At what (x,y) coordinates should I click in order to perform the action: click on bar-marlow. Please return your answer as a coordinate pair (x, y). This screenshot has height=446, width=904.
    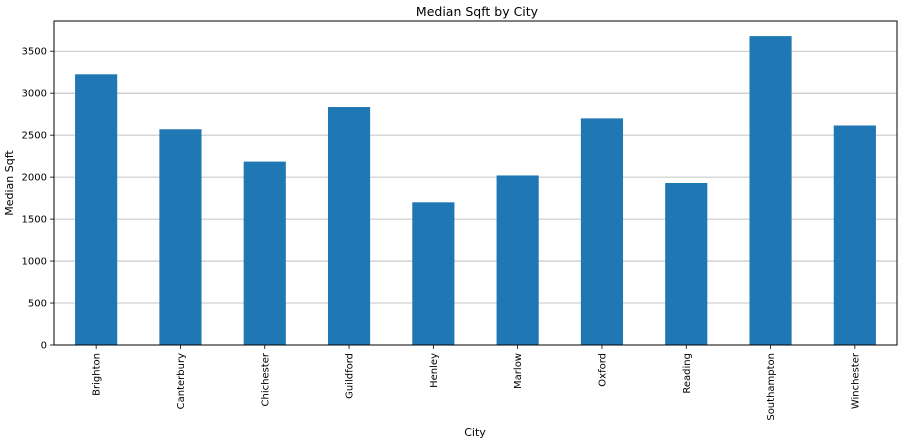
    Looking at the image, I should click on (517, 260).